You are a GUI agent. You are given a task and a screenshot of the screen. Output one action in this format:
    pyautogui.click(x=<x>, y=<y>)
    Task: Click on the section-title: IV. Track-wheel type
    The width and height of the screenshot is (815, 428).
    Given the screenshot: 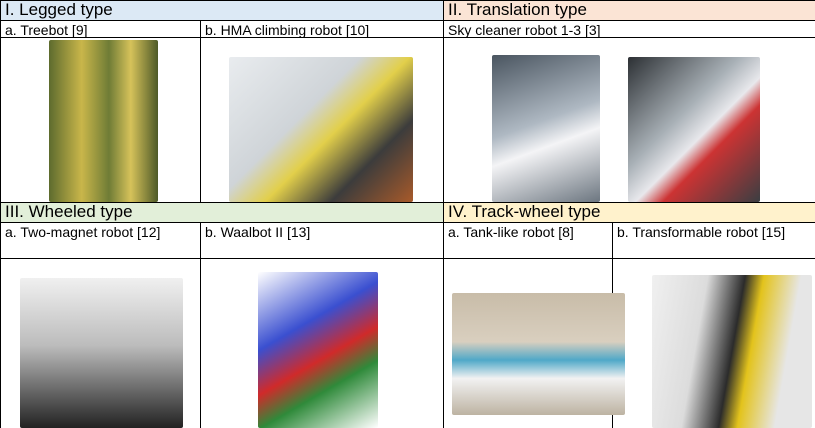 What is the action you would take?
    pyautogui.click(x=629, y=212)
    